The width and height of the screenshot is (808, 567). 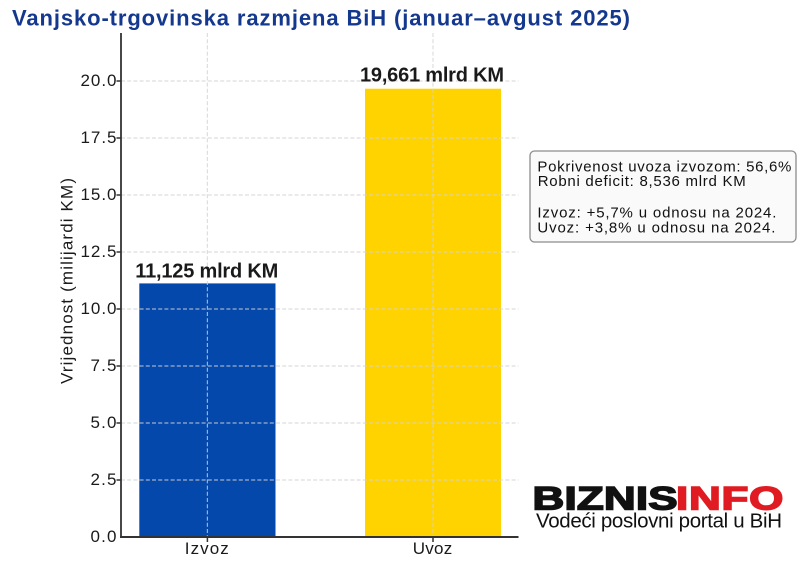 What do you see at coordinates (656, 212) in the screenshot?
I see `svg-text: Izvoz: +5,7% u odnosu na 2024.` at bounding box center [656, 212].